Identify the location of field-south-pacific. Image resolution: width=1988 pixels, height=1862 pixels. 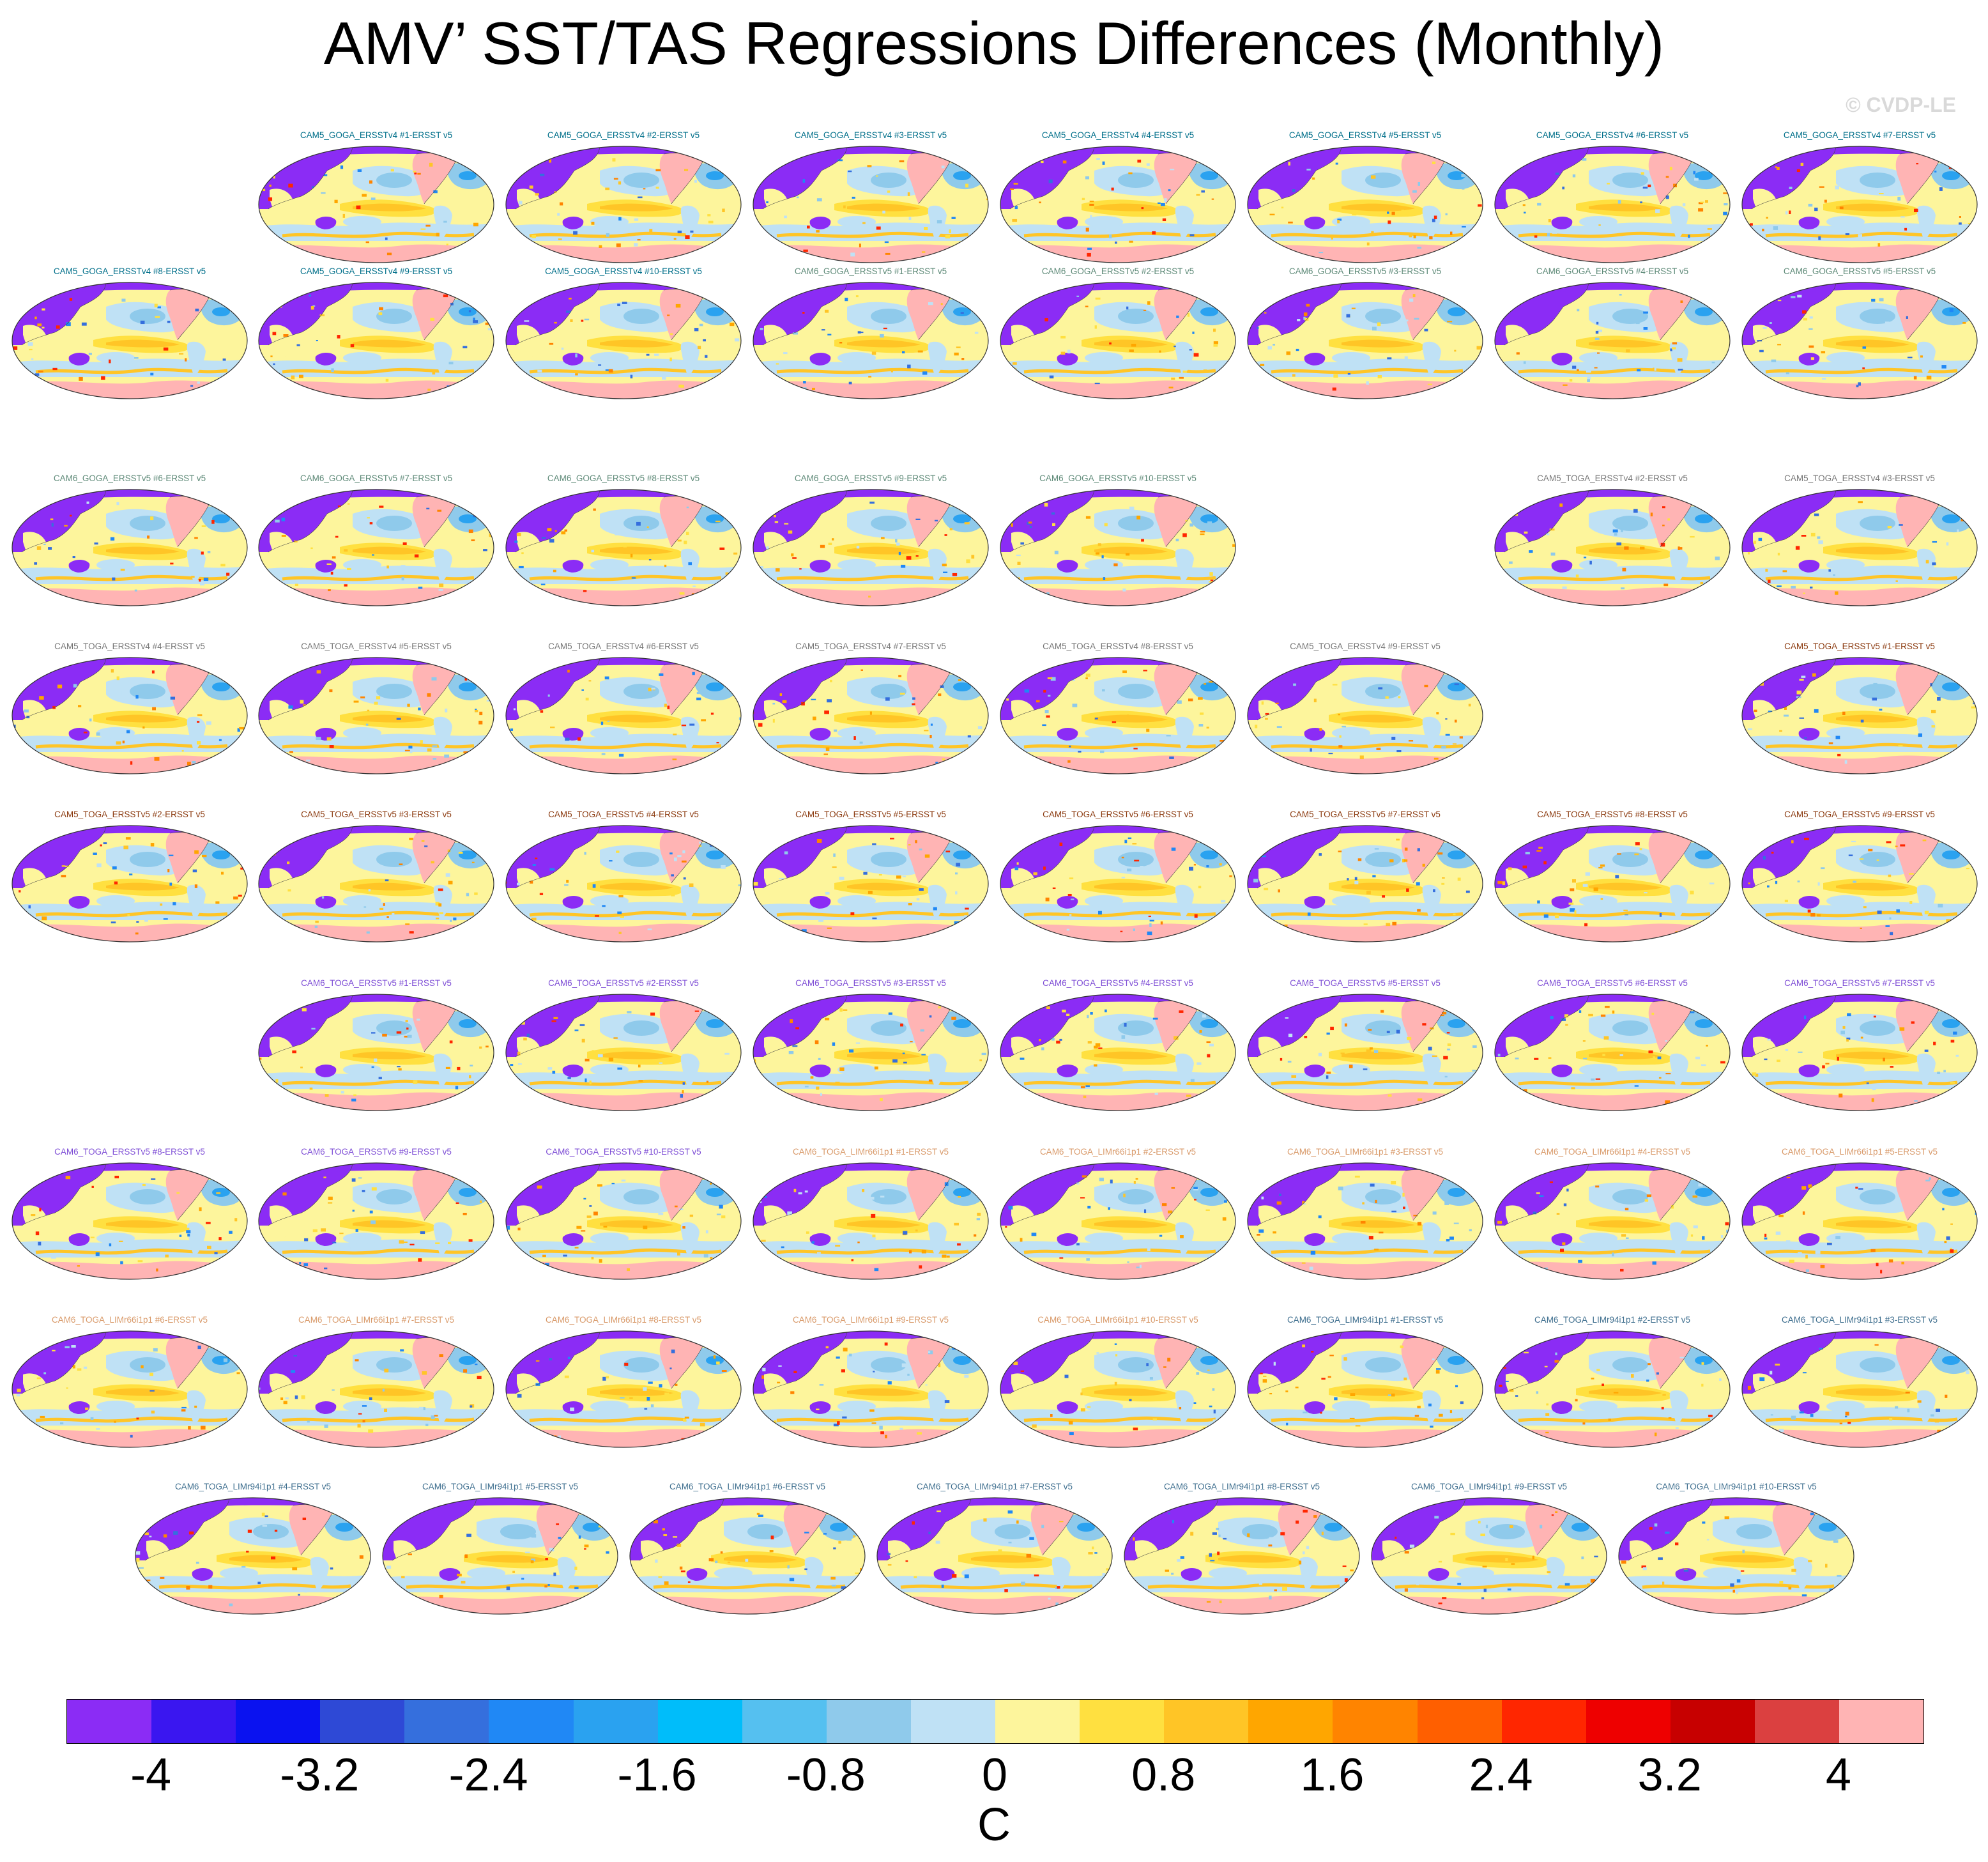
(1104, 358).